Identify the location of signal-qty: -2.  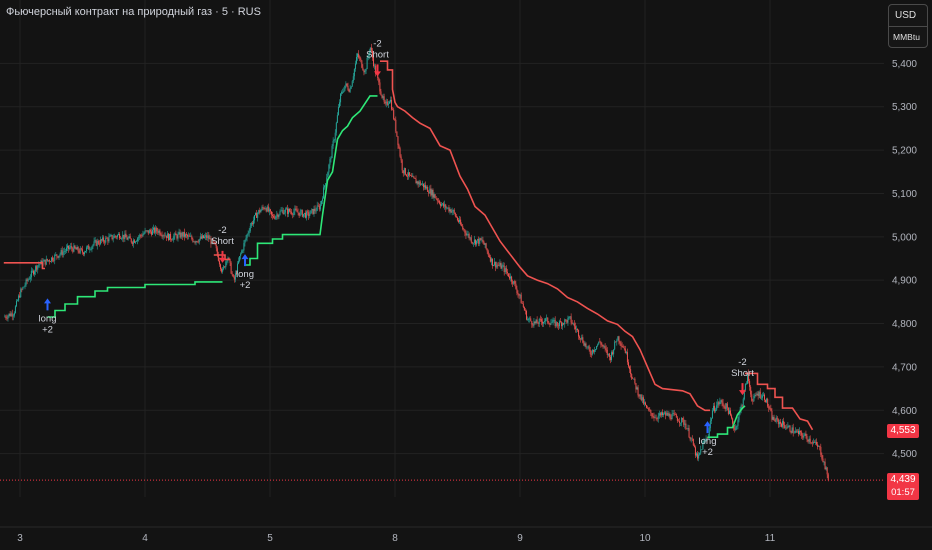
(742, 362).